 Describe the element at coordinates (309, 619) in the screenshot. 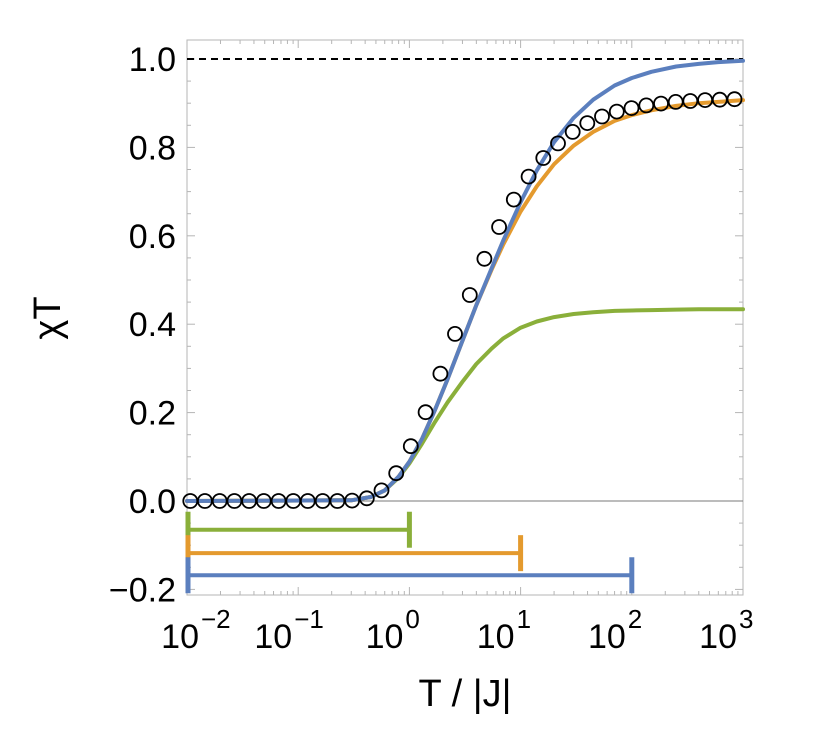

I see `x-tick-exponent: −1` at that location.